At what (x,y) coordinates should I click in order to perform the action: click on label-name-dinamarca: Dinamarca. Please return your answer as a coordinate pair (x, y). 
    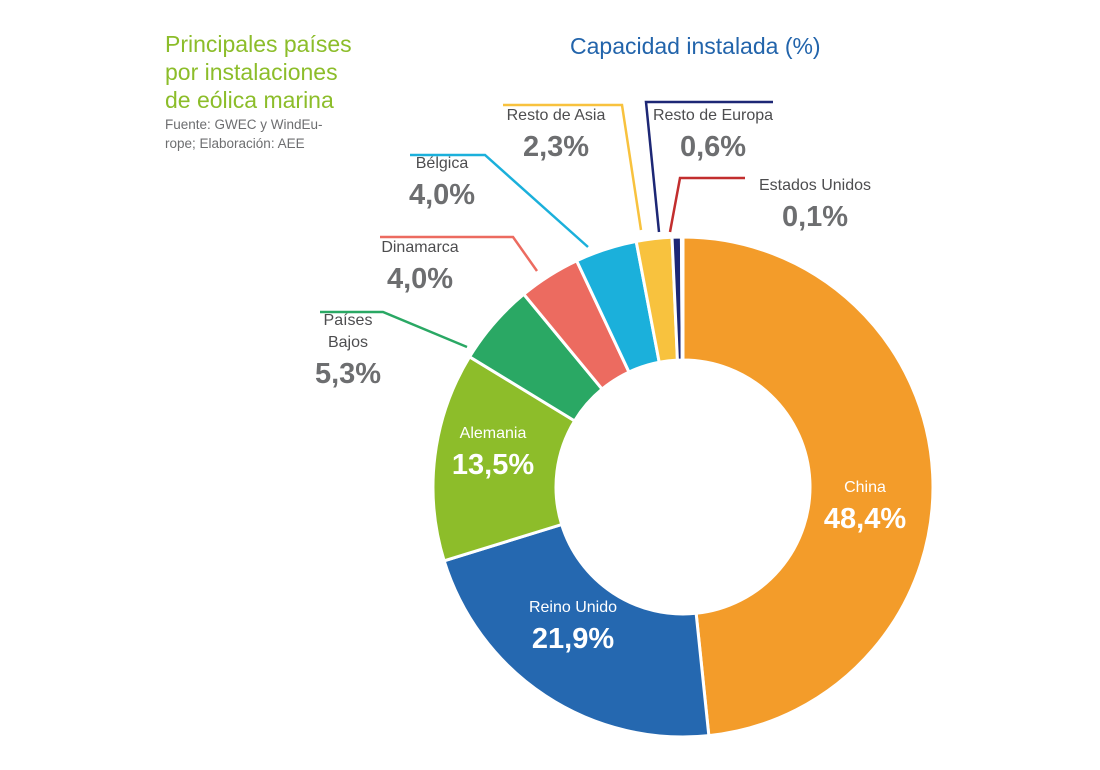
    Looking at the image, I should click on (419, 247).